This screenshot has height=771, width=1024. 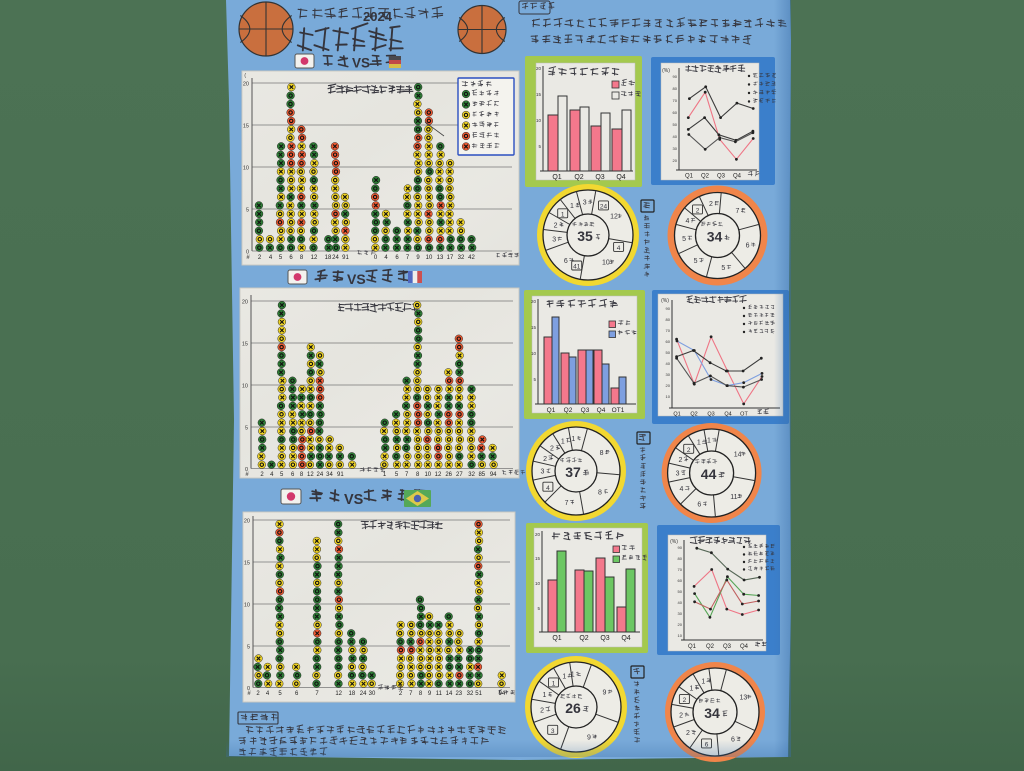 I want to click on svg-text: 90, so click(x=675, y=76).